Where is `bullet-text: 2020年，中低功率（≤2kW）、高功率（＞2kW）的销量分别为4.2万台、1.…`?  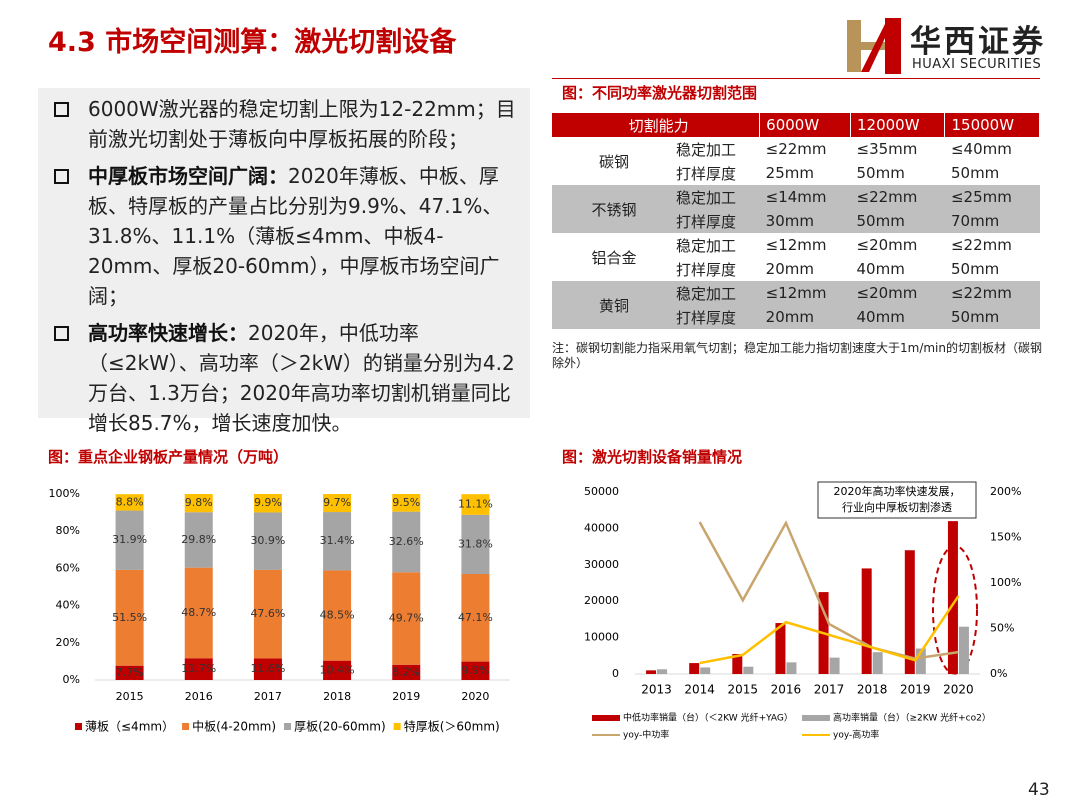
bullet-text: 2020年，中低功率（≤2kW）、高功率（＞2kW）的销量分别为4.2万台、1.… is located at coordinates (301, 378).